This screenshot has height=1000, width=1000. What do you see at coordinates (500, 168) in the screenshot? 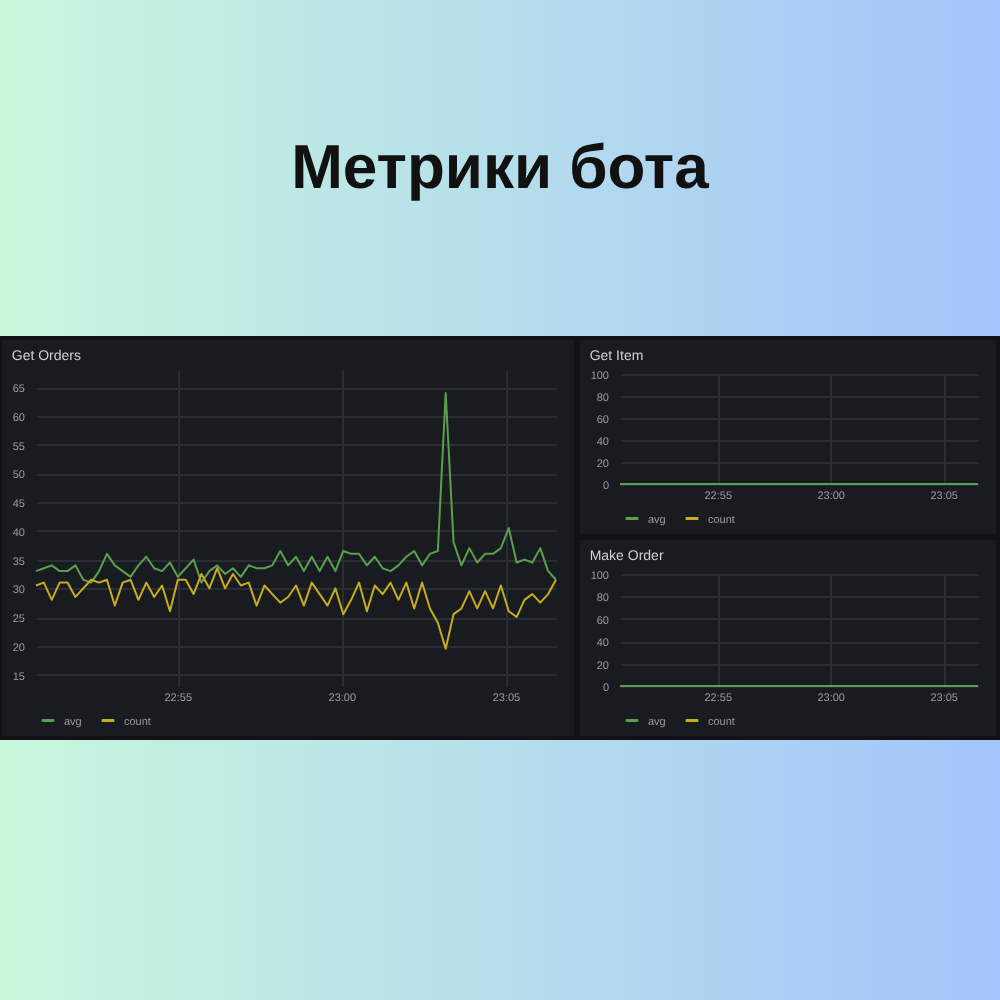
I see `text: Метрики бота` at bounding box center [500, 168].